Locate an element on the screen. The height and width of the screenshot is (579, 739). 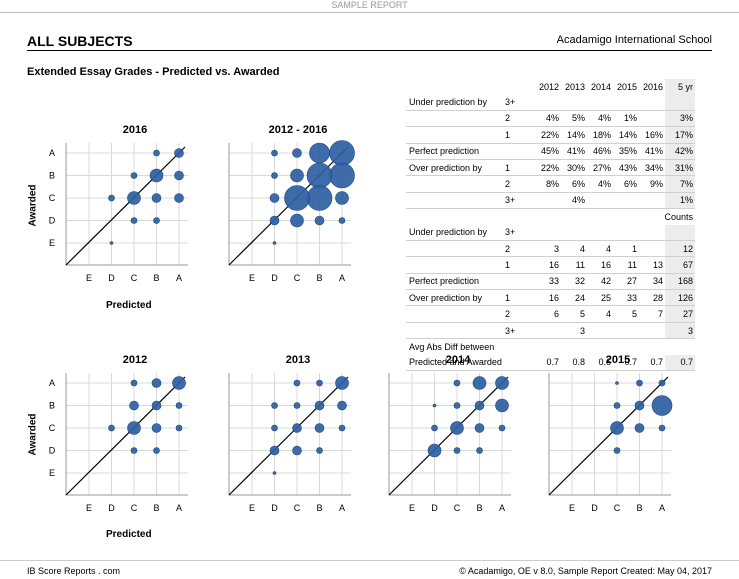
table-cell: 14% is located at coordinates (574, 135).